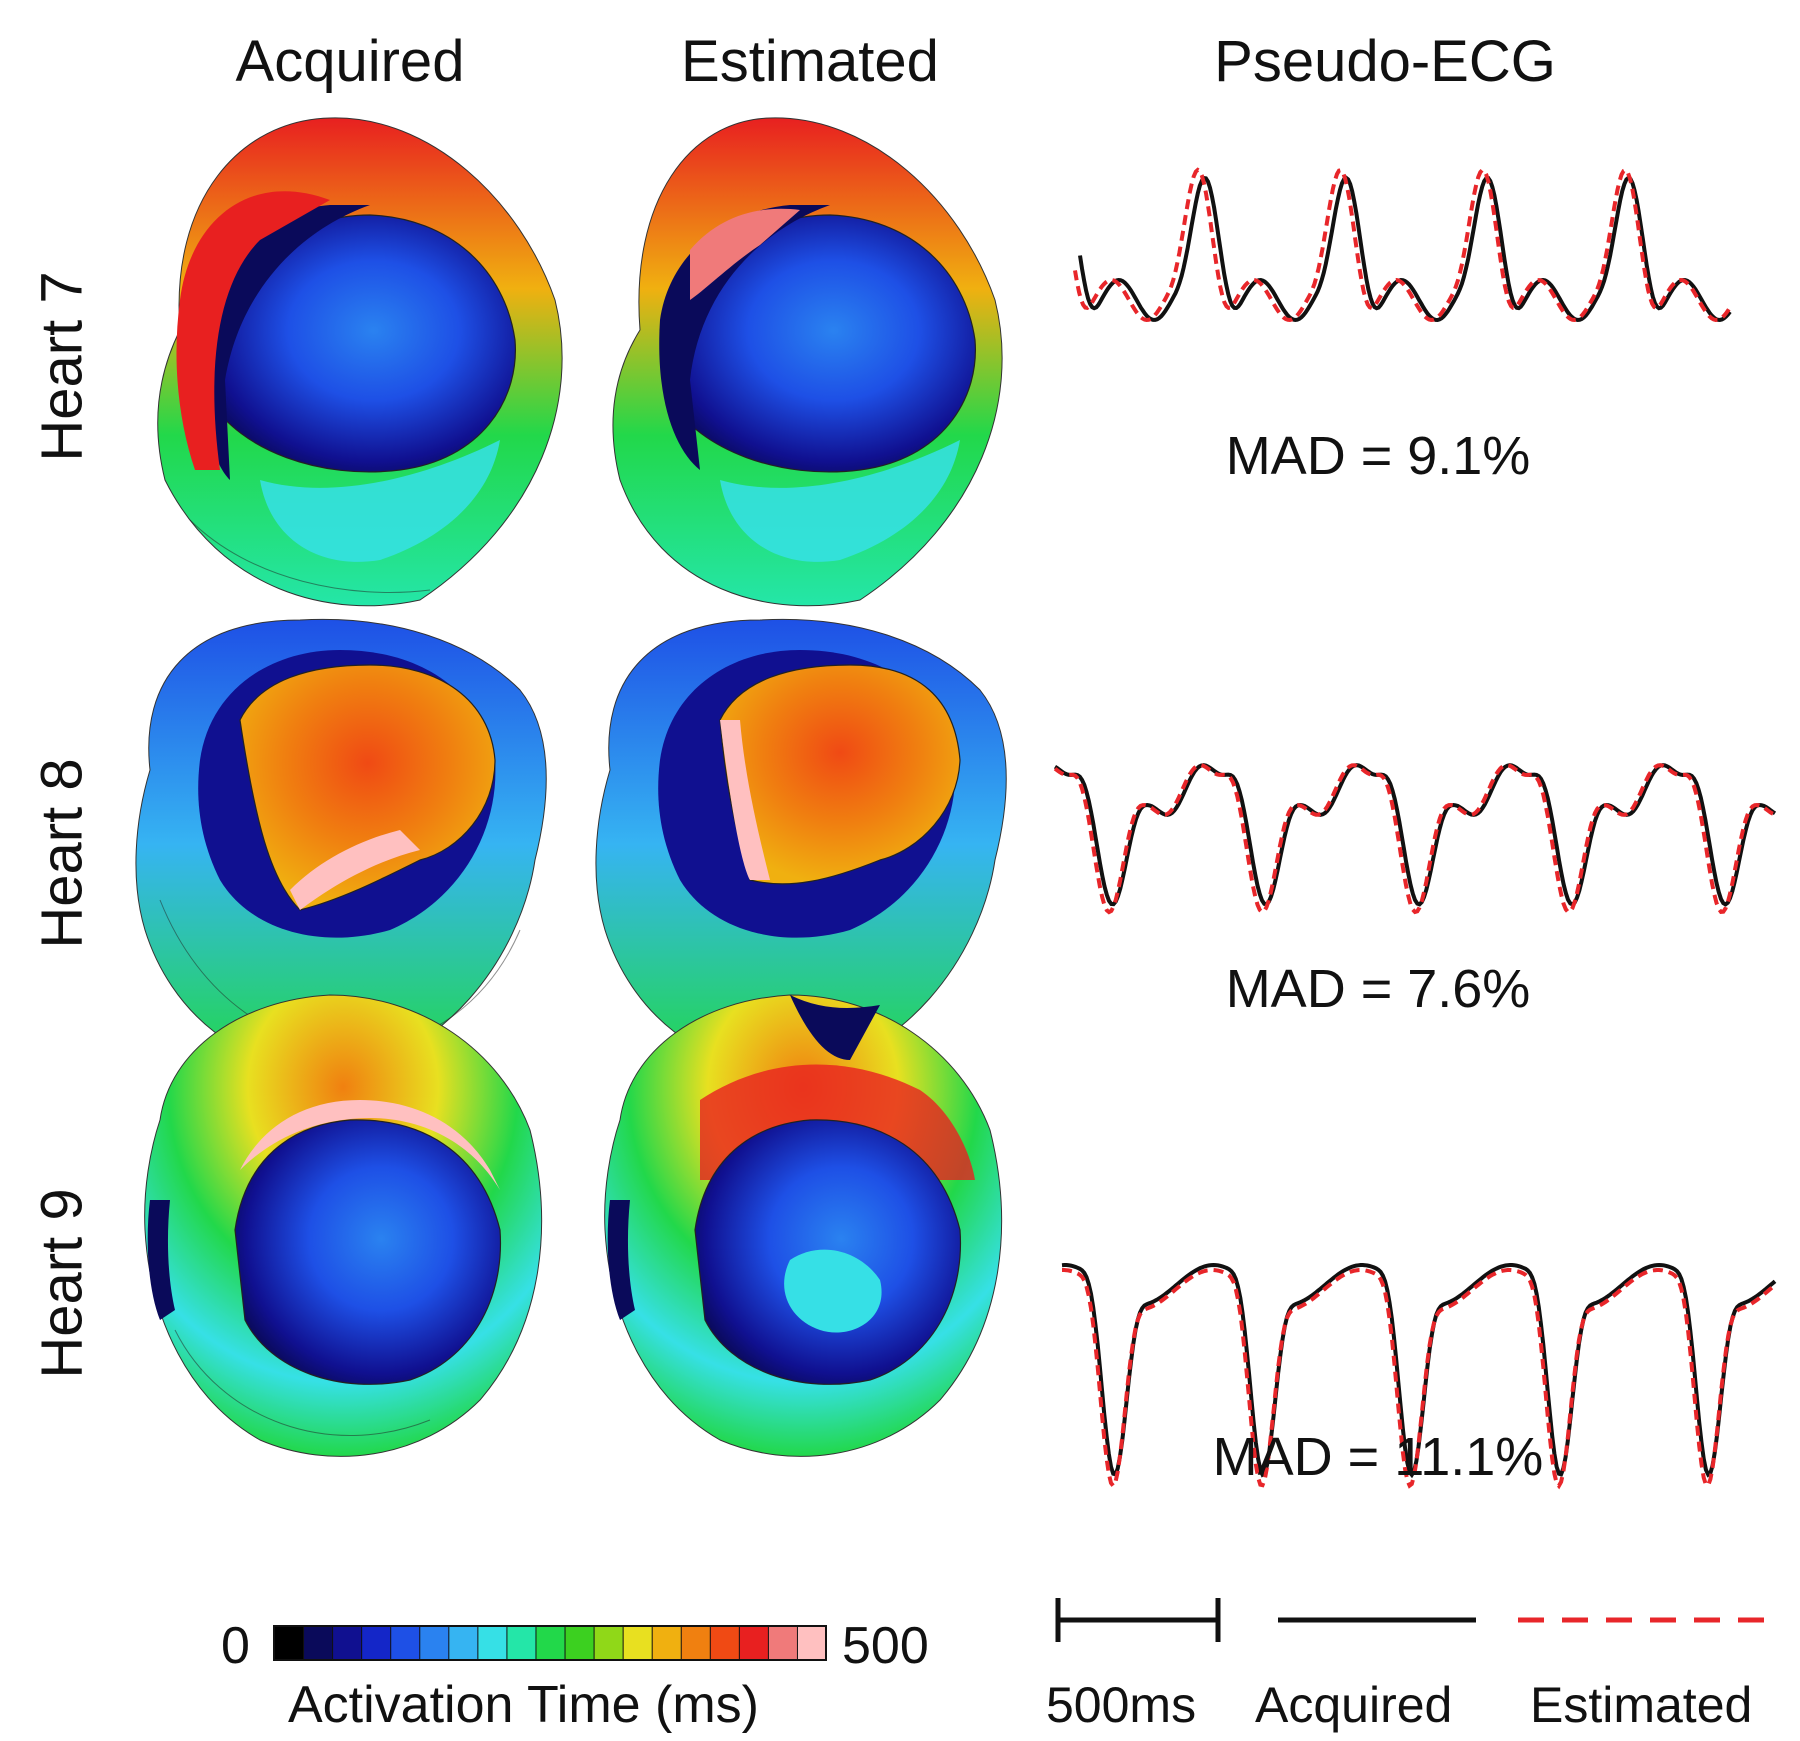 The image size is (1800, 1741). Describe the element at coordinates (801, 844) in the screenshot. I see `heart-8-estimated` at that location.